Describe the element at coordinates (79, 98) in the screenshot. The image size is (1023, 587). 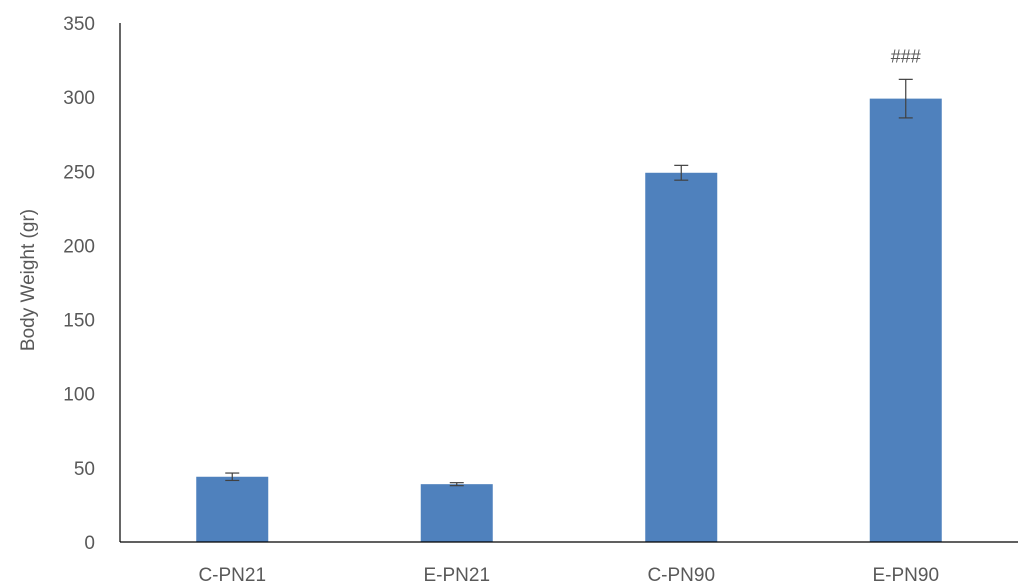
I see `y-tick-label: 300` at that location.